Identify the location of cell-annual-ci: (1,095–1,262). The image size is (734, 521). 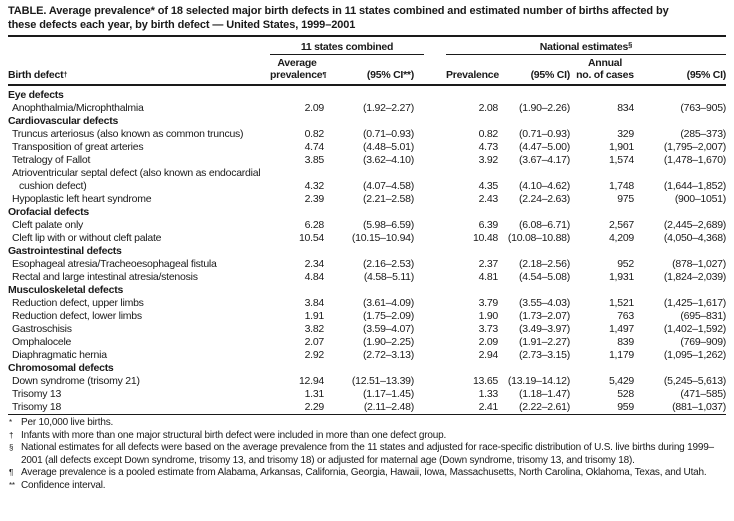
(695, 355).